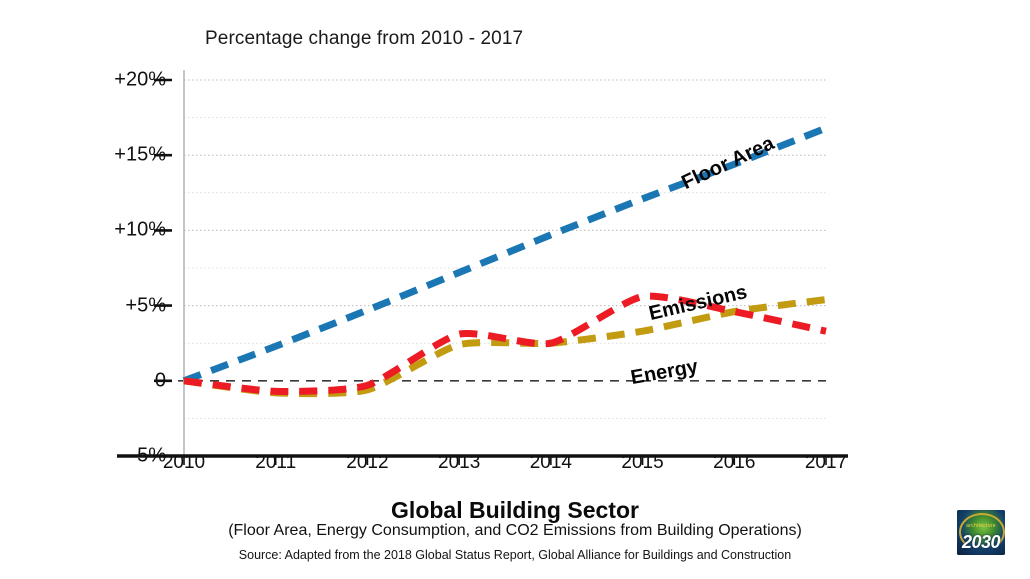 This screenshot has height=579, width=1030. What do you see at coordinates (160, 380) in the screenshot?
I see `y-axis-tick-label-text: 0` at bounding box center [160, 380].